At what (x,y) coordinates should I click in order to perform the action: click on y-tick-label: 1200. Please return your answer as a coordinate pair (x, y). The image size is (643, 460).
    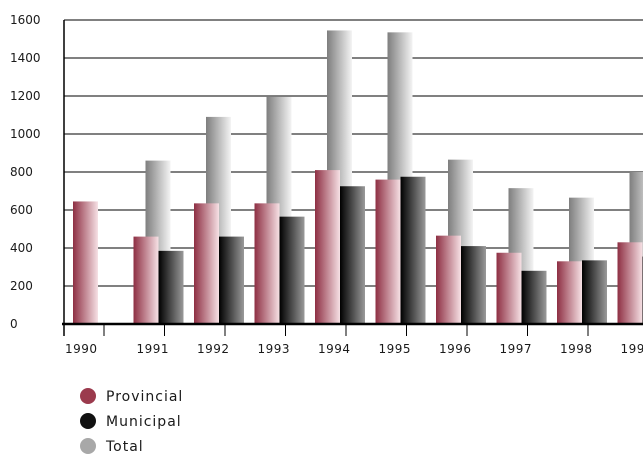
    Looking at the image, I should click on (25, 96).